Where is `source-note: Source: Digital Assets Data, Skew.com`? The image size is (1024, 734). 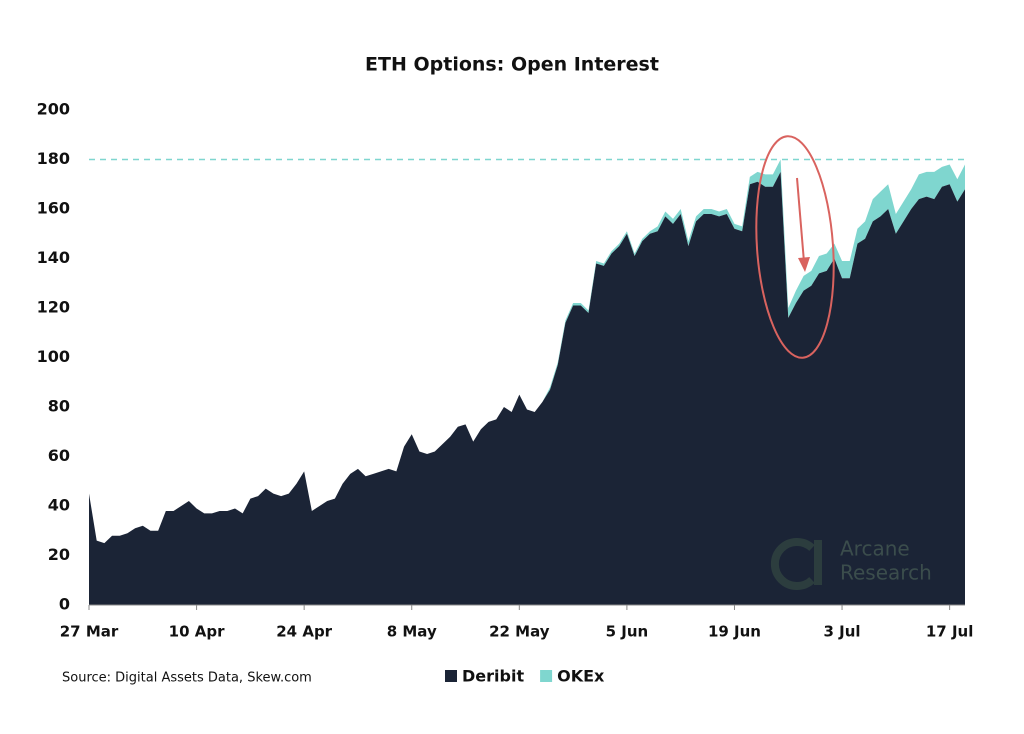 source-note: Source: Digital Assets Data, Skew.com is located at coordinates (187, 678).